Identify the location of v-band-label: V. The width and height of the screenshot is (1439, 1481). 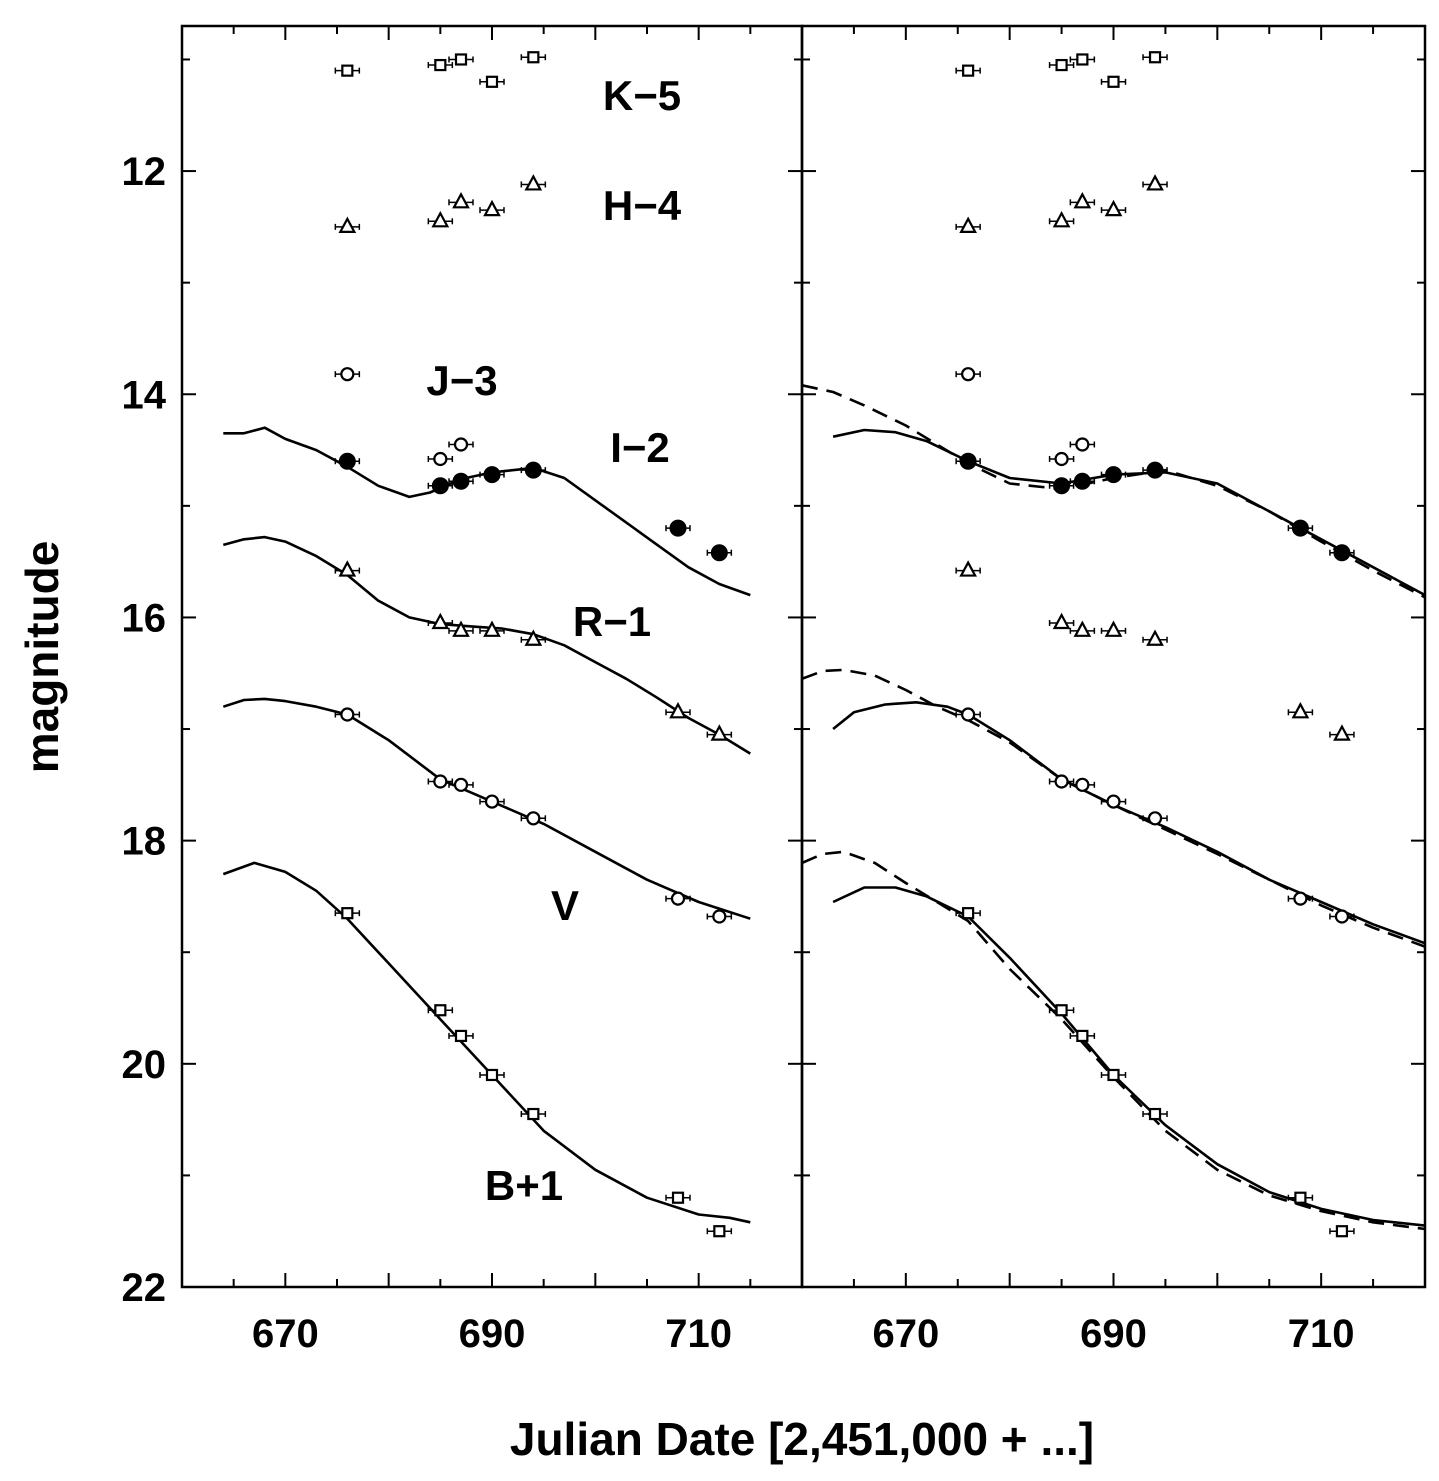
(565, 905).